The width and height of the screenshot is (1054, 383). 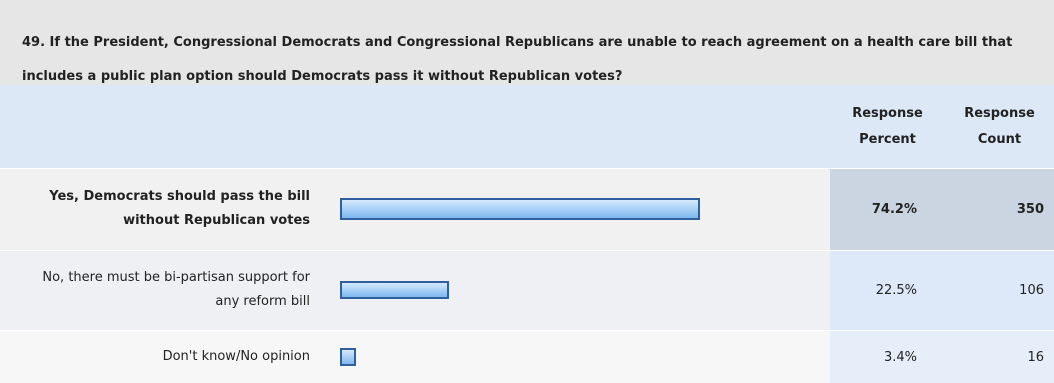 What do you see at coordinates (999, 290) in the screenshot?
I see `count: 106` at bounding box center [999, 290].